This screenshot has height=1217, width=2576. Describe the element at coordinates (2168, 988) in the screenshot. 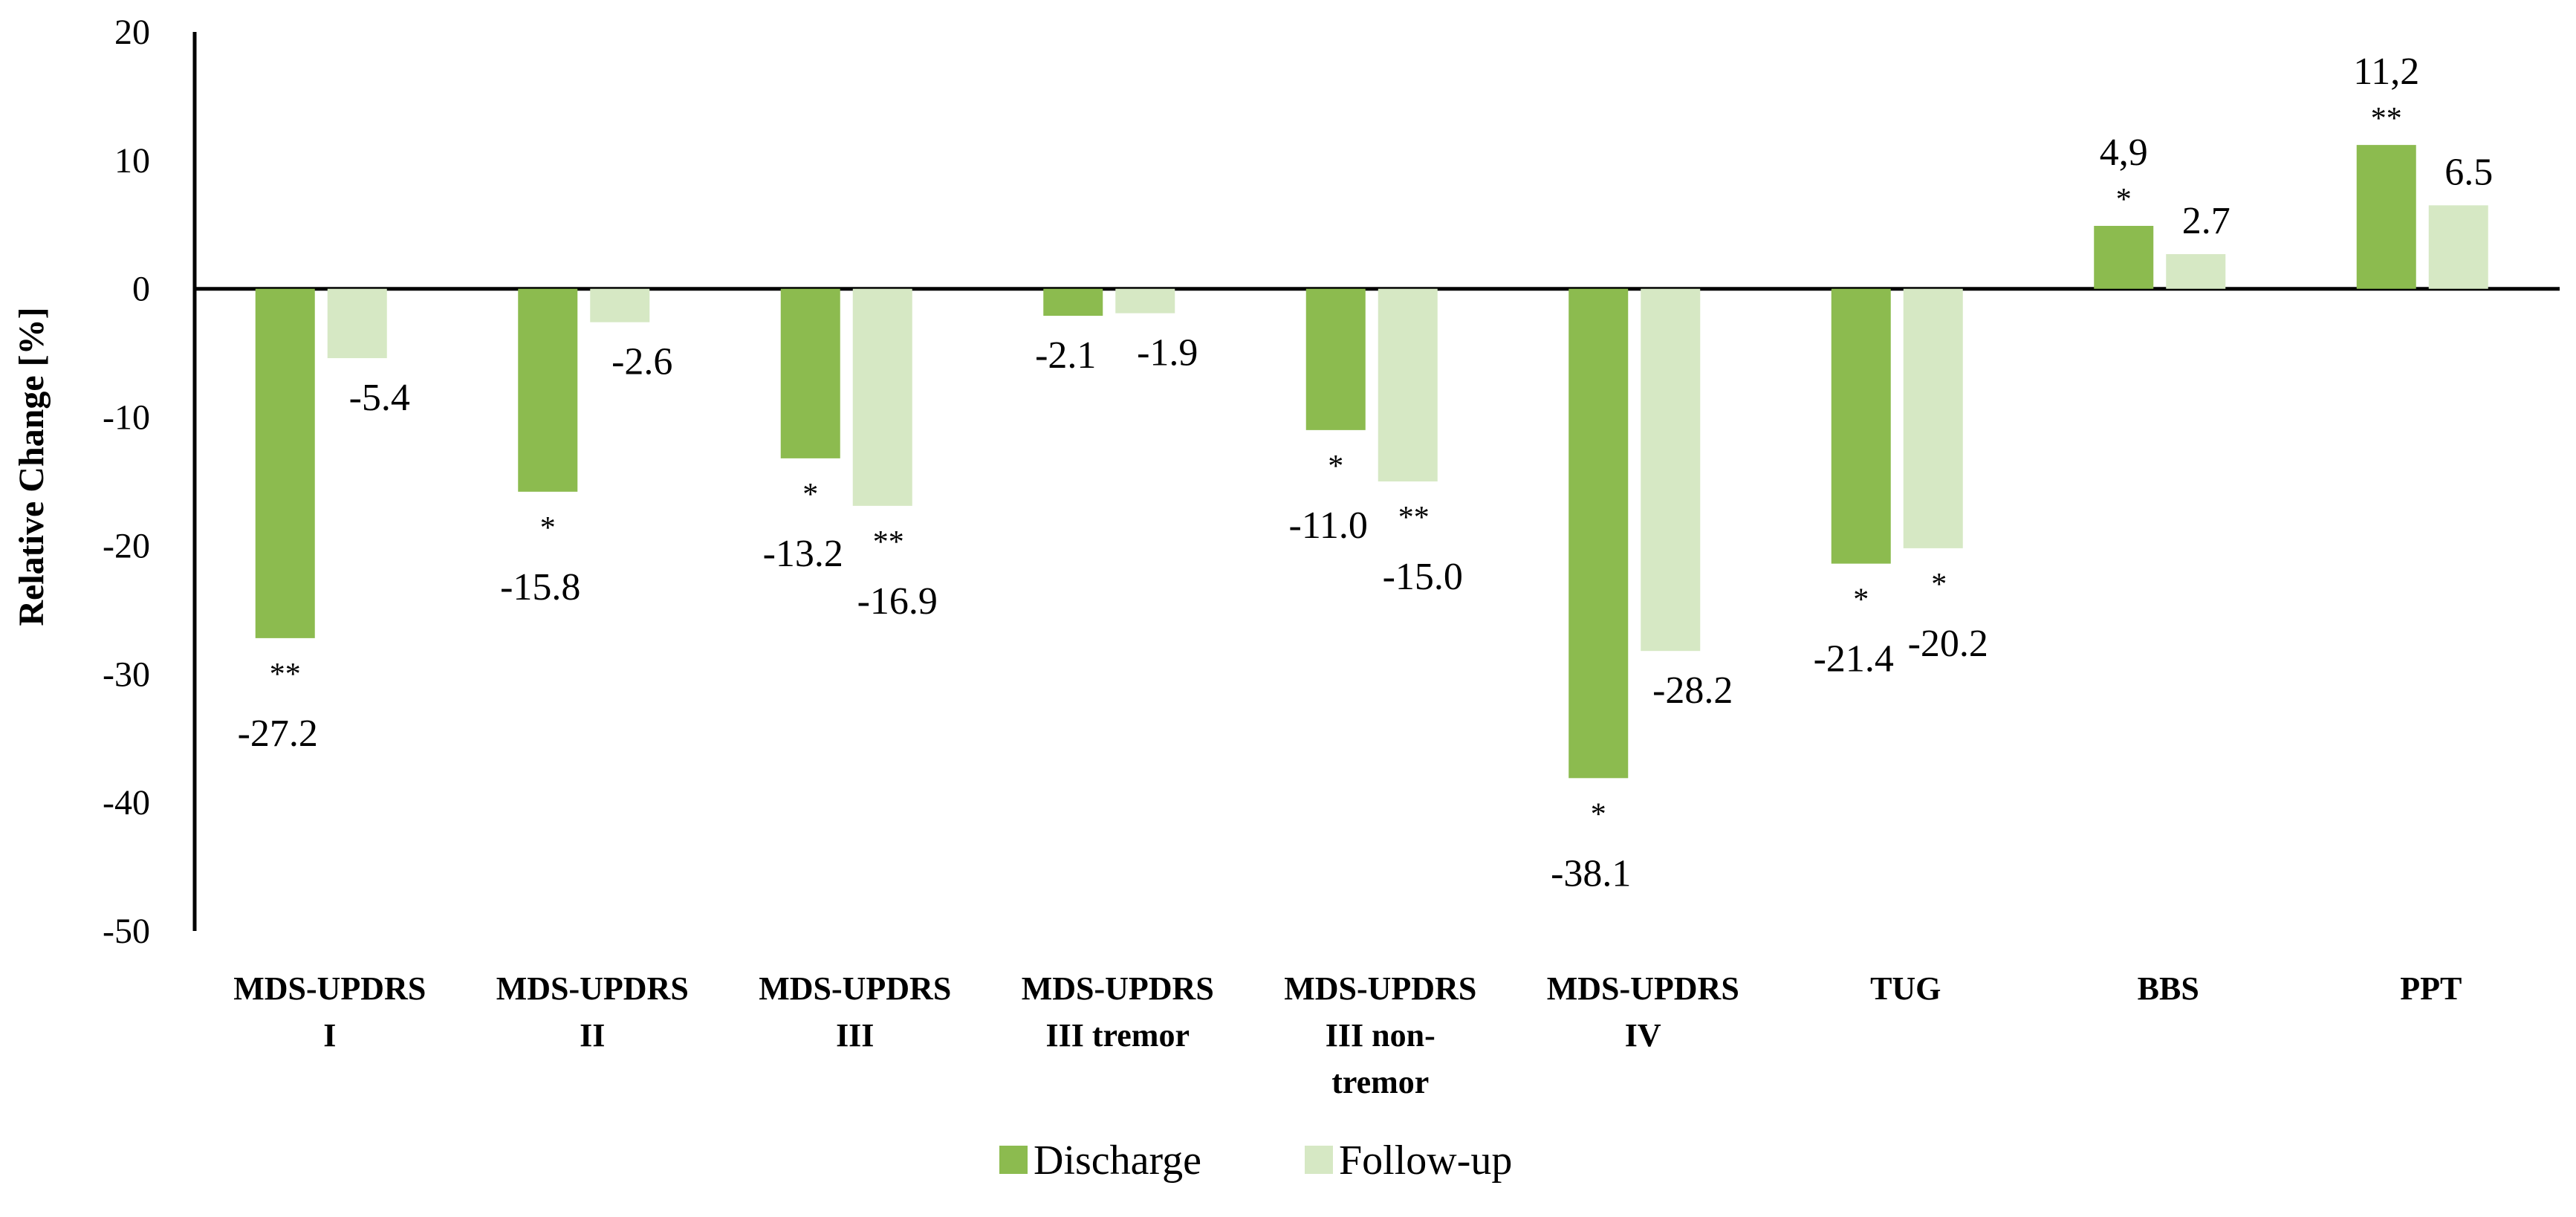

I see `category-label: BBS` at that location.